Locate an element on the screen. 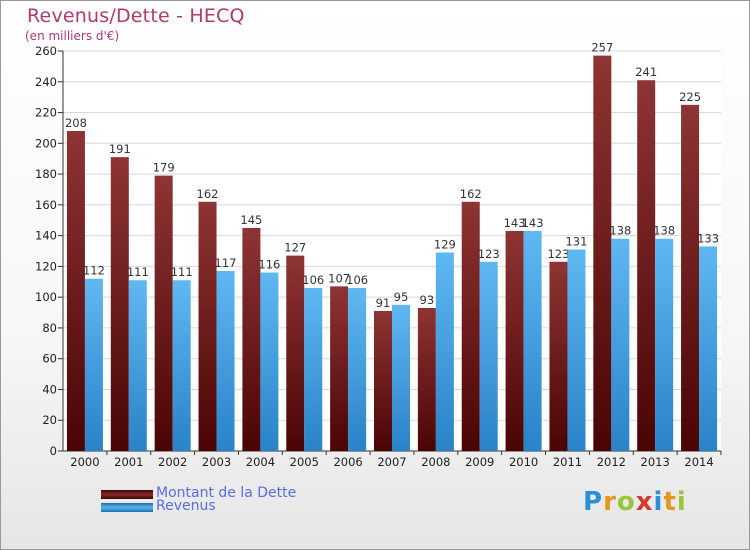 This screenshot has height=550, width=750. y-tick-label: 200 is located at coordinates (46, 143).